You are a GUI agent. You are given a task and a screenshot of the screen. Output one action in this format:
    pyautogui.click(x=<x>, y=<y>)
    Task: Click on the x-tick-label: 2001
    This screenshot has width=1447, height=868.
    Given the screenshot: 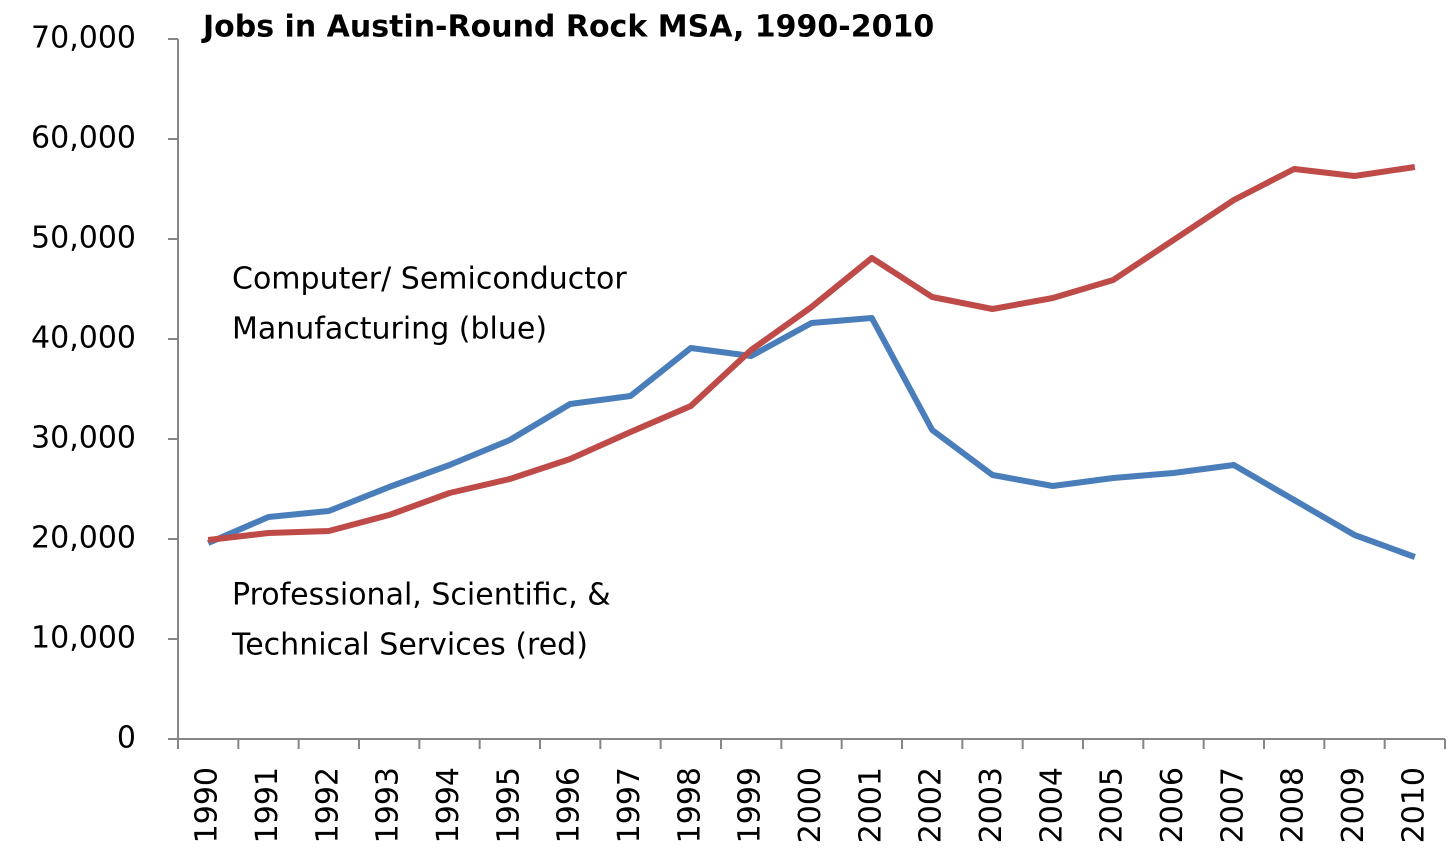 What is the action you would take?
    pyautogui.click(x=870, y=805)
    